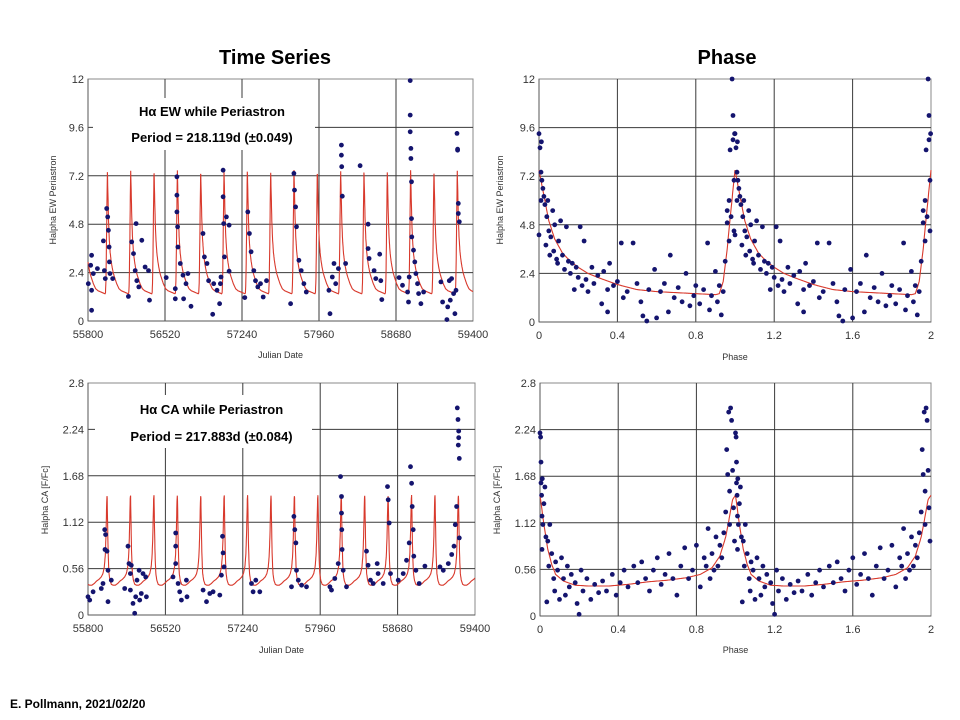 Image resolution: width=960 pixels, height=720 pixels. What do you see at coordinates (695, 336) in the screenshot?
I see `x-tick-label: 0.8` at bounding box center [695, 336].